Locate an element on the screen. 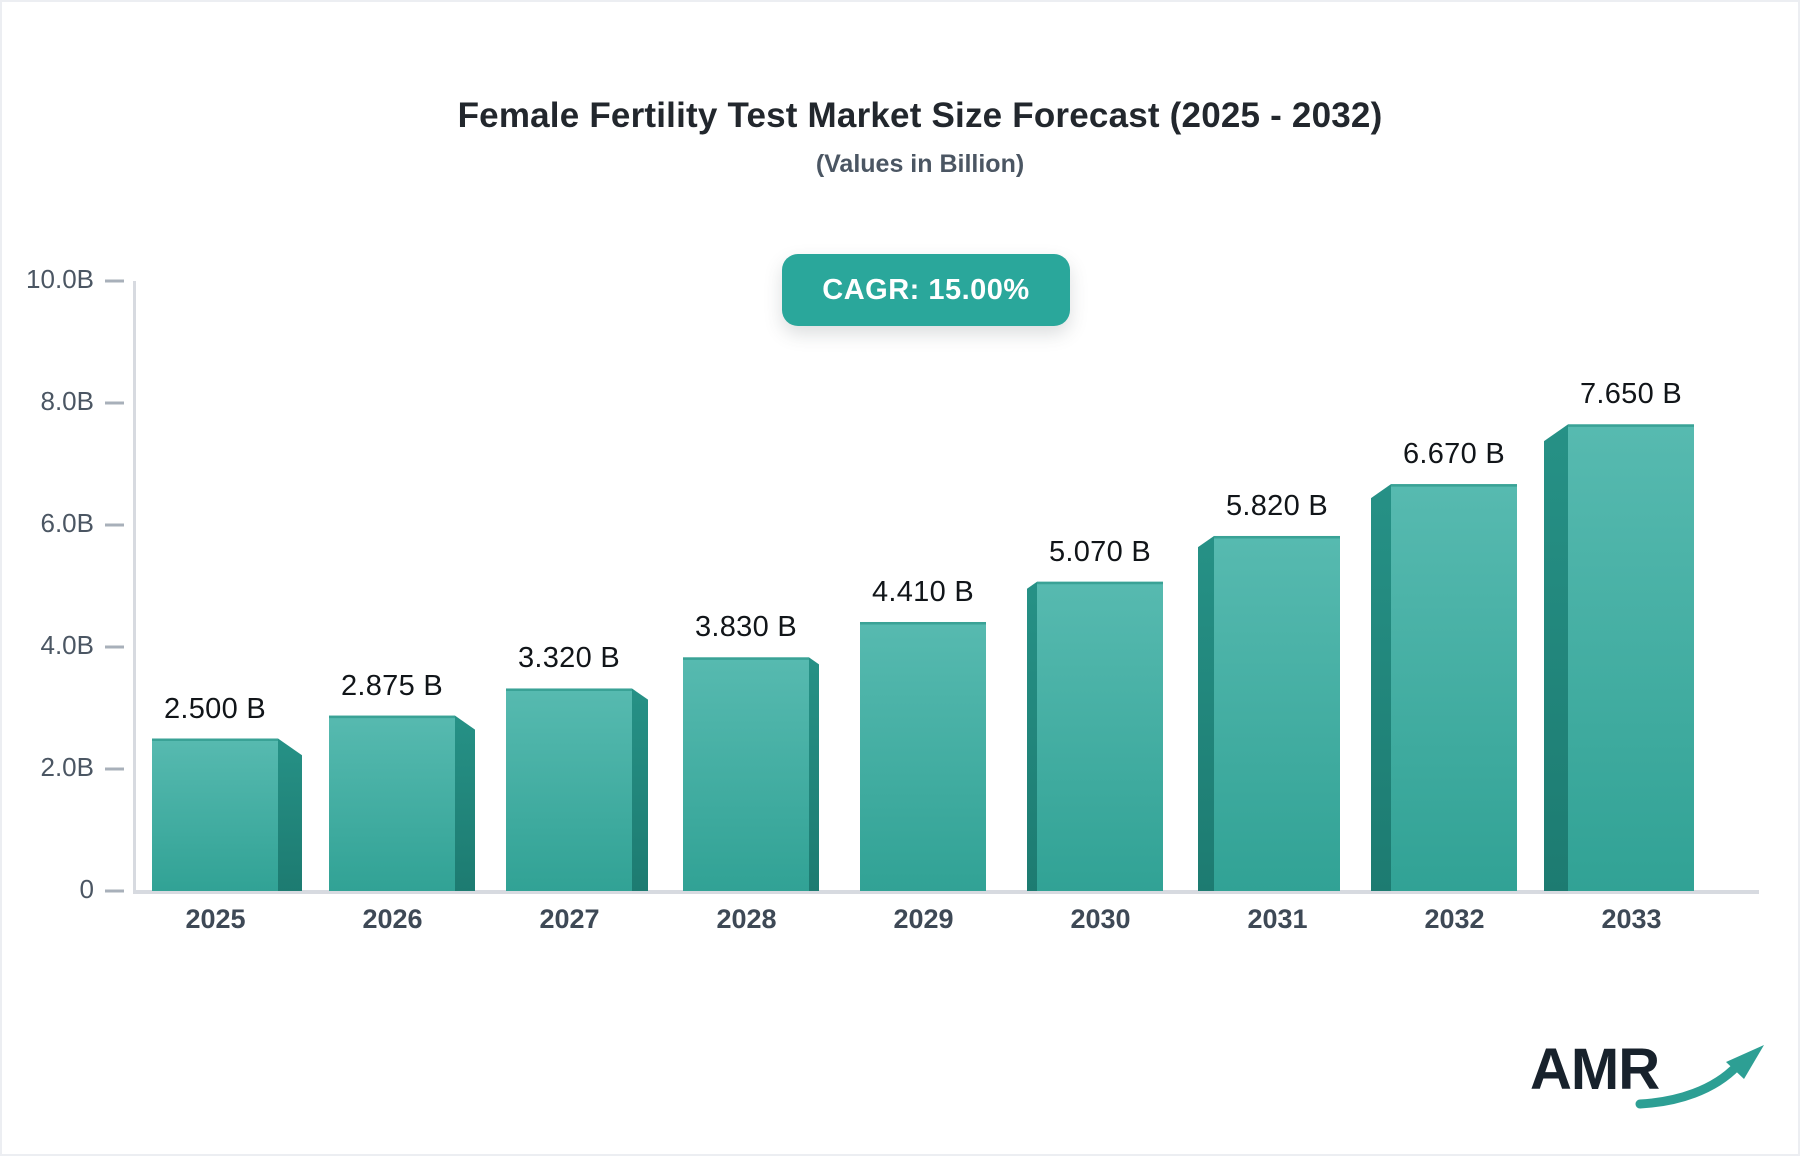 The height and width of the screenshot is (1156, 1800). bar-value-label: 3.320 B is located at coordinates (569, 658).